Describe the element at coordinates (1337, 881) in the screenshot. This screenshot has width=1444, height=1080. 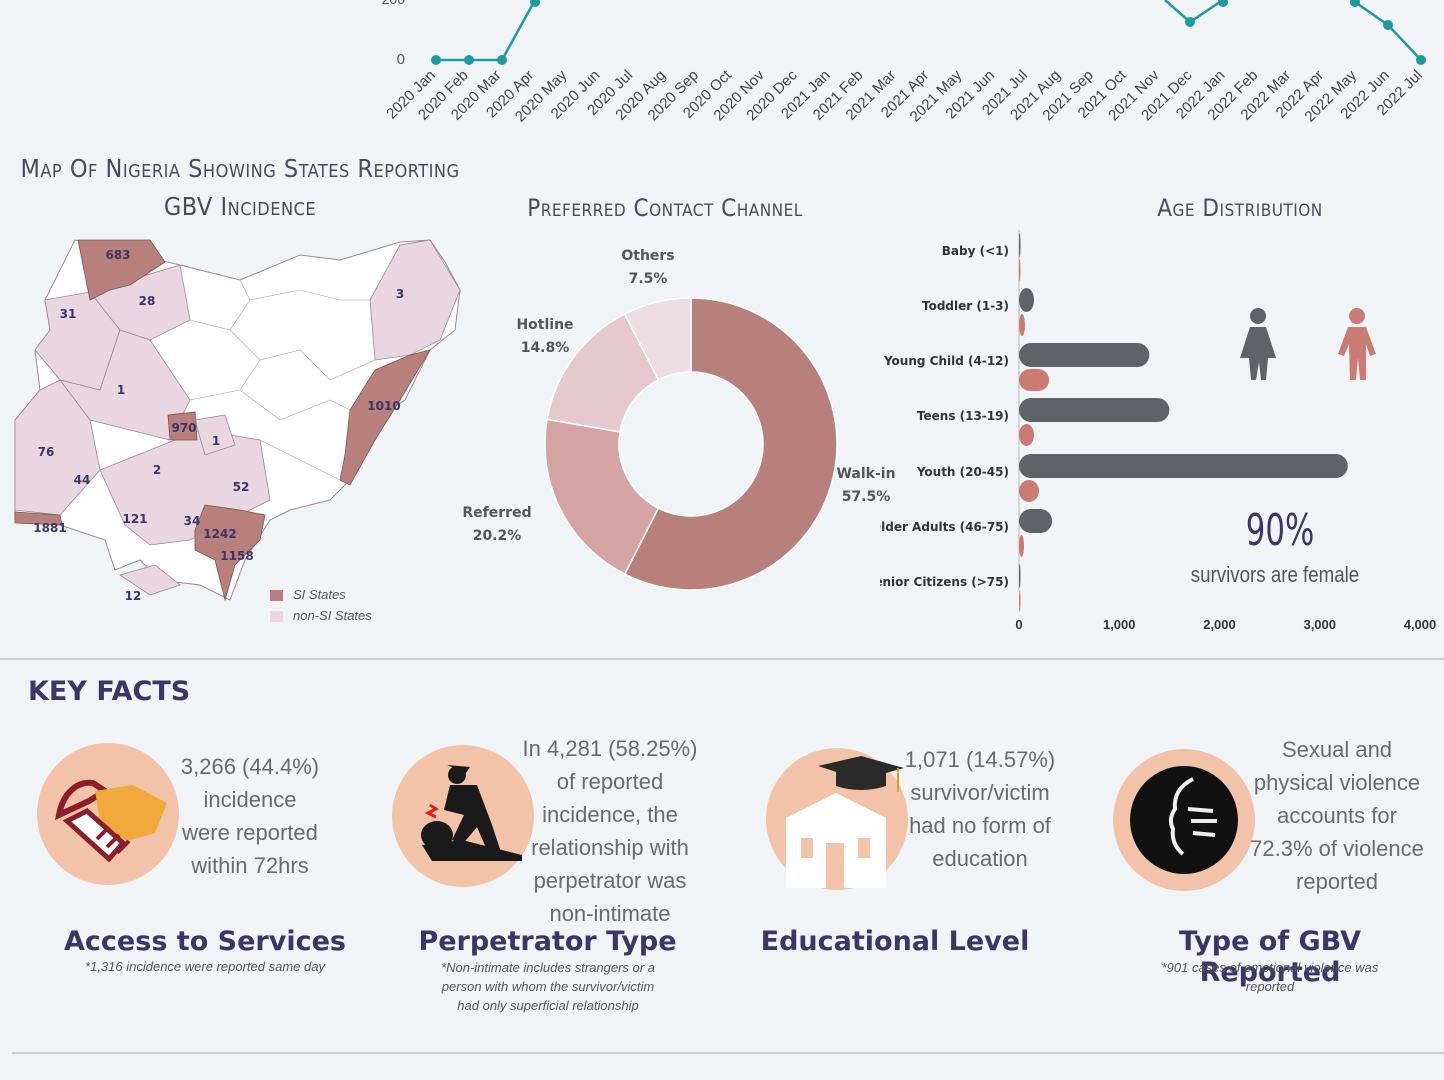
I see `fact-line: reported` at that location.